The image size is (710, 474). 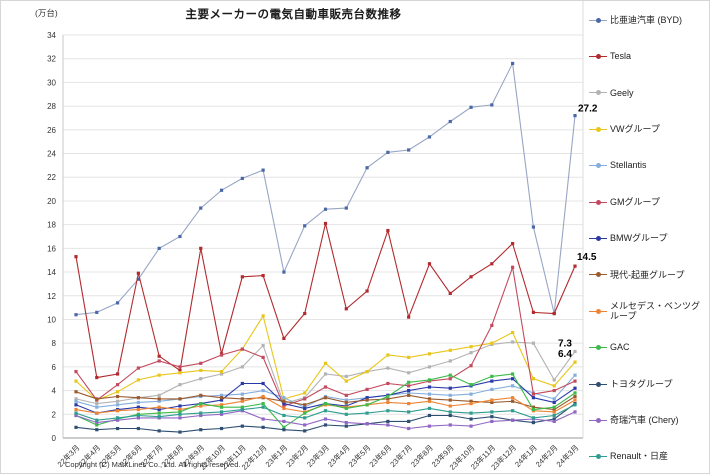 I want to click on legend-item-hyundai-kia: 現代-起亜グループ, so click(x=649, y=275).